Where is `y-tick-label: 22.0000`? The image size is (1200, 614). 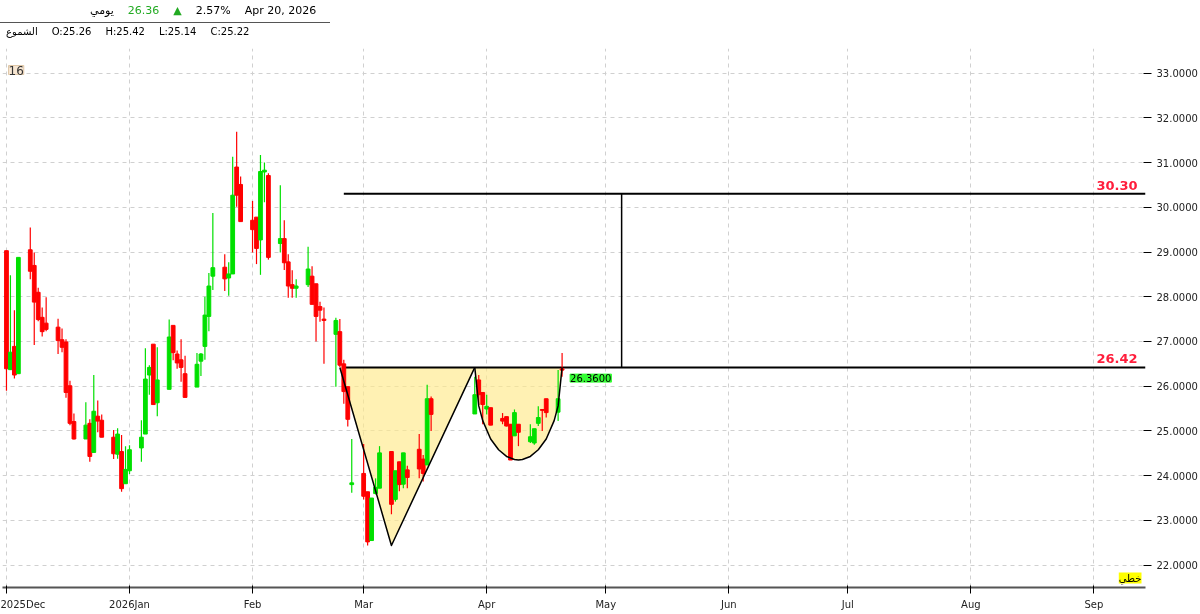
y-tick-label: 22.0000 is located at coordinates (1177, 566).